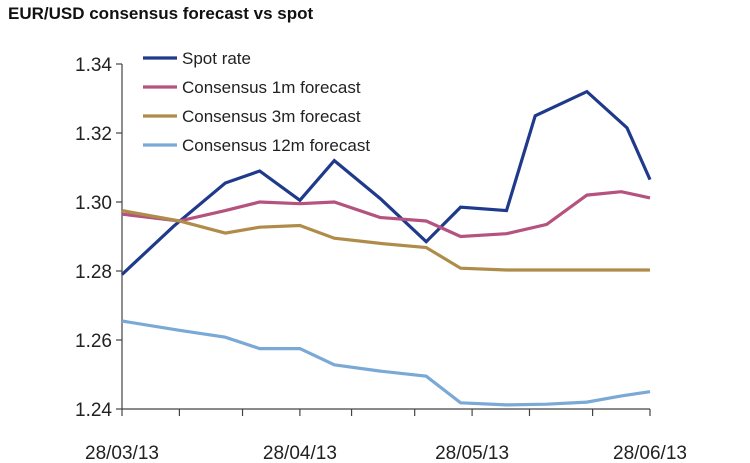  What do you see at coordinates (472, 453) in the screenshot?
I see `x-tick-label: 28/05/13` at bounding box center [472, 453].